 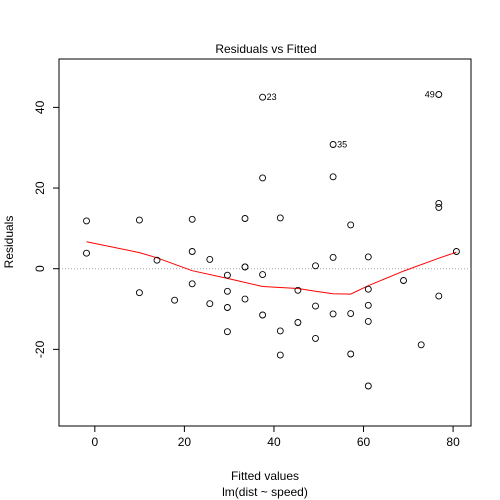 I want to click on y-tick-label: 0, so click(x=40, y=268).